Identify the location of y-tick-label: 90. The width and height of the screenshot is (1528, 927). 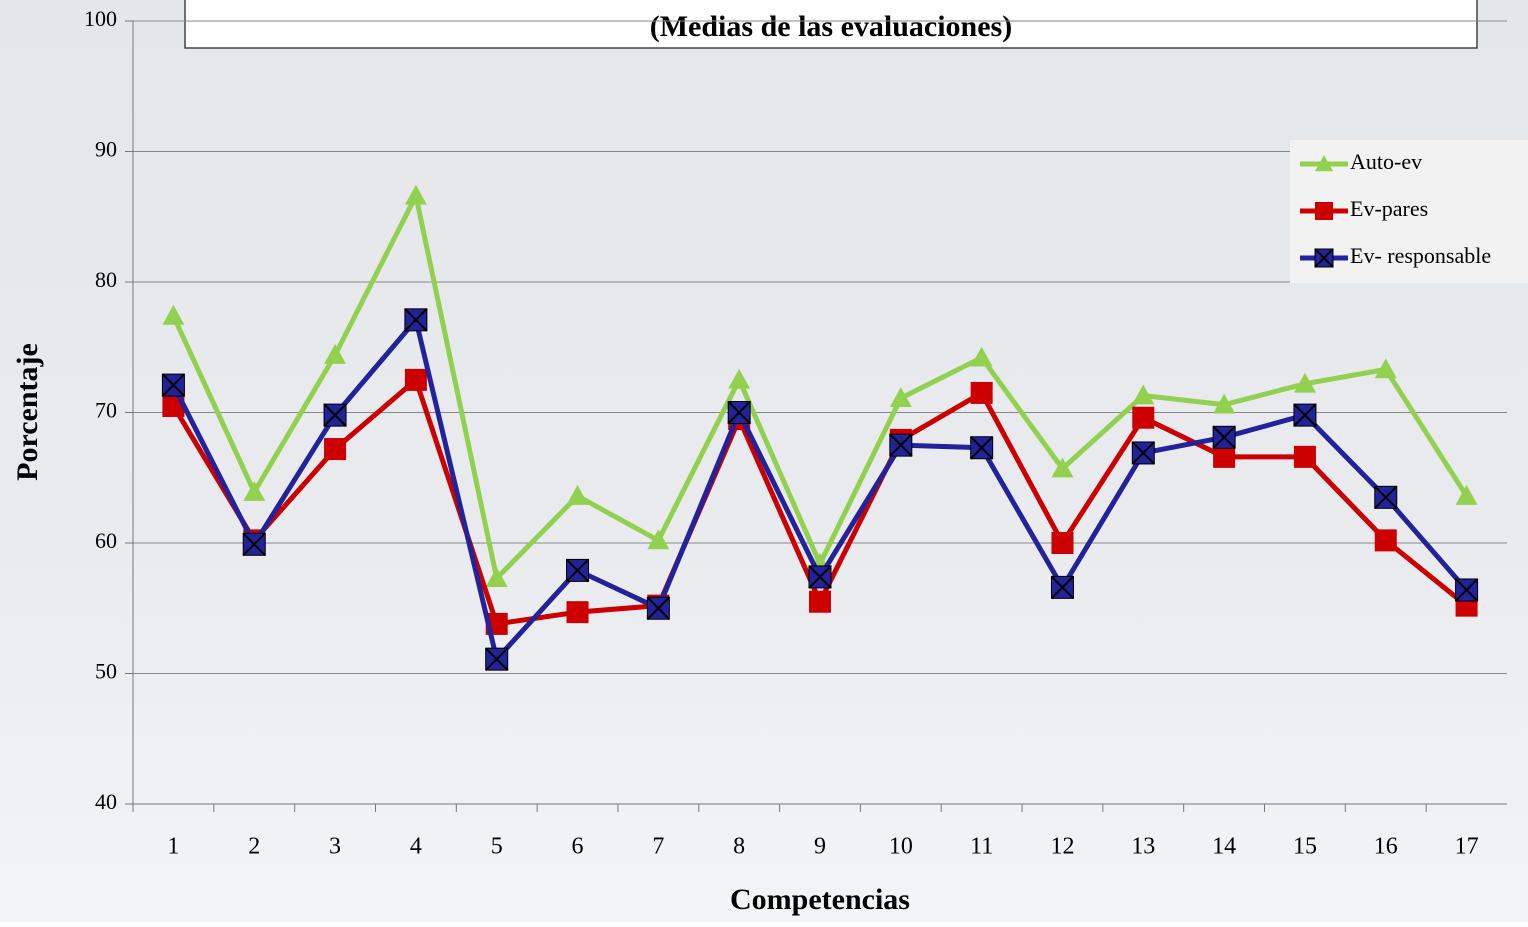
(106, 149).